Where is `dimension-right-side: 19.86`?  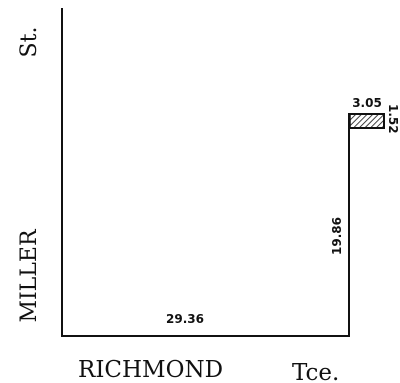
dimension-right-side: 19.86 is located at coordinates (337, 236).